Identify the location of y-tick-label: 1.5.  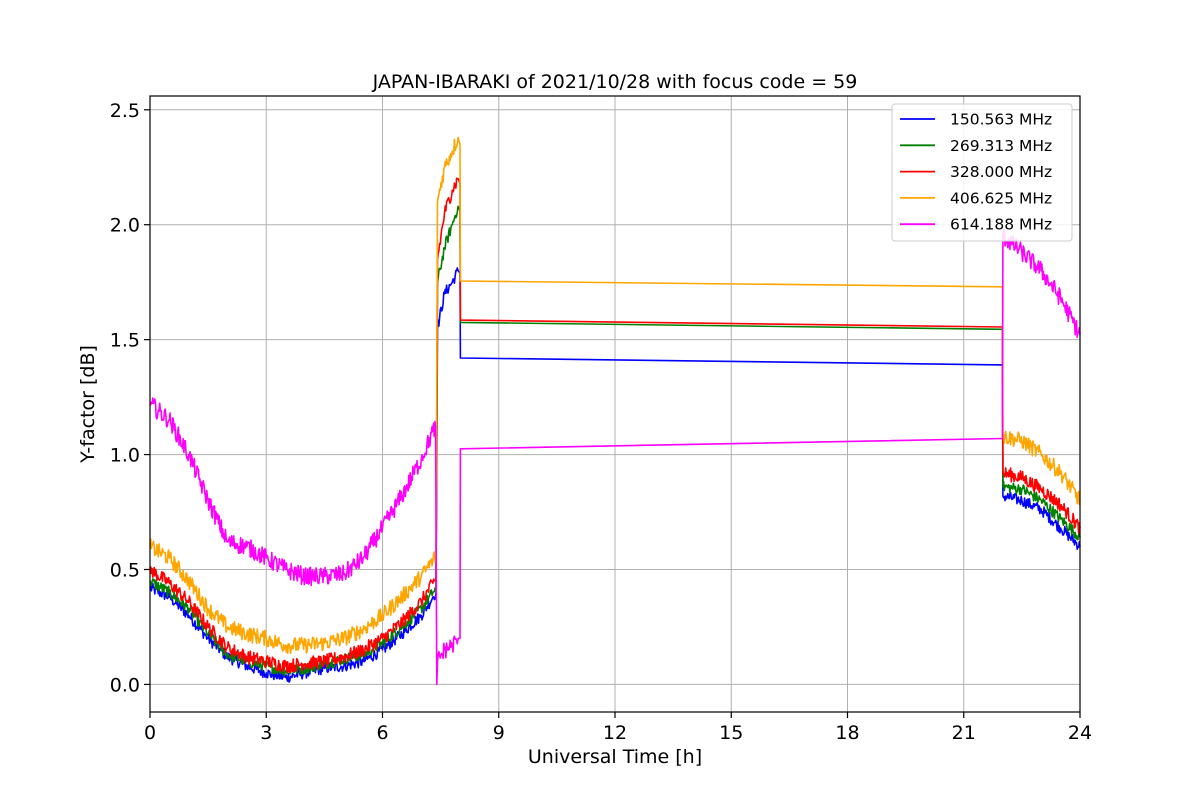
(125, 341).